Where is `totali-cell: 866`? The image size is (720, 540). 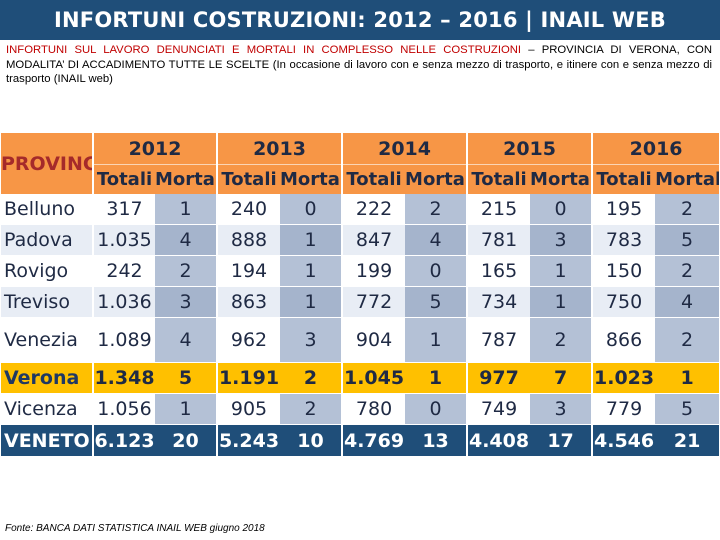 totali-cell: 866 is located at coordinates (623, 340).